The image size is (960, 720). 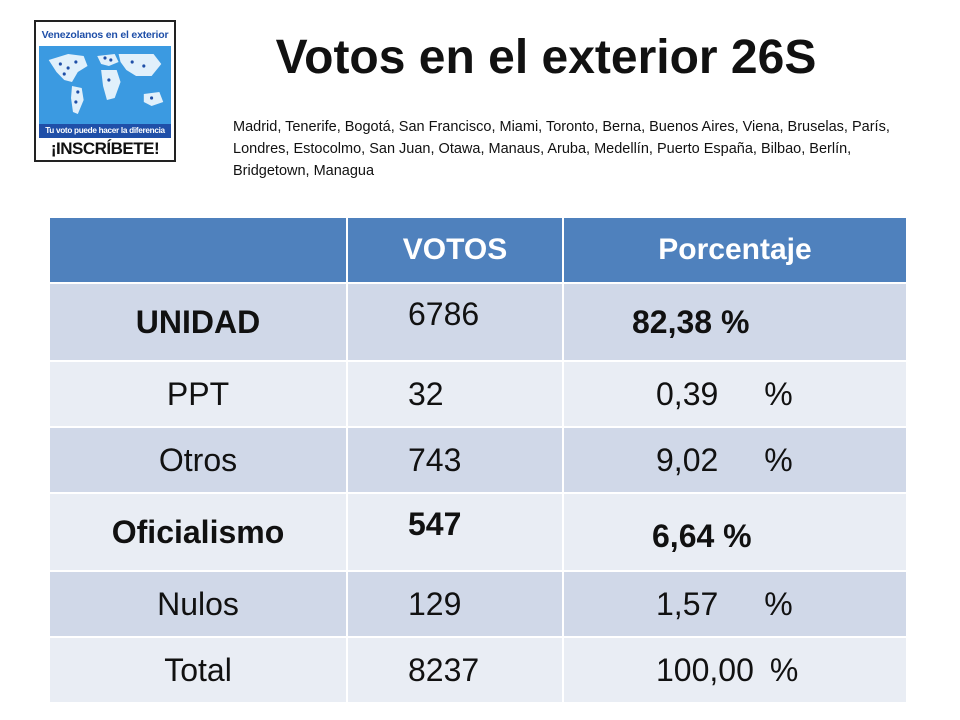 I want to click on row-percentage: 1,57%, so click(x=735, y=604).